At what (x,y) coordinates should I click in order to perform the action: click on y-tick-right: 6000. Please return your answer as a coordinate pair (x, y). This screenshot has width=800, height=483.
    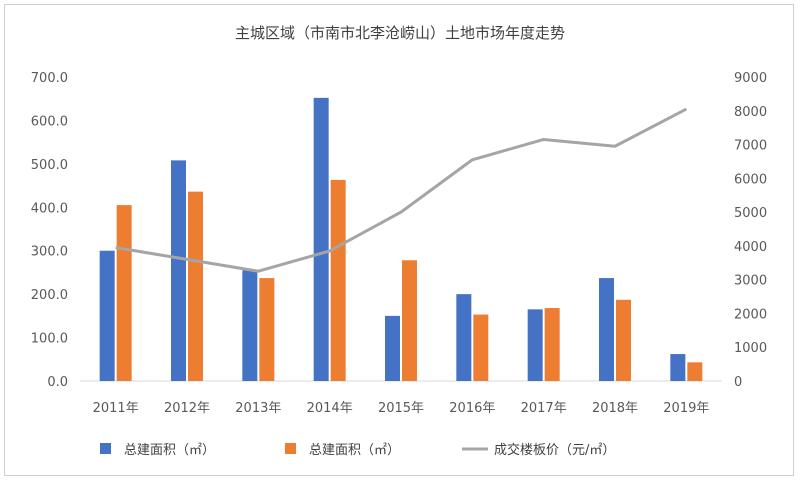
    Looking at the image, I should click on (750, 179).